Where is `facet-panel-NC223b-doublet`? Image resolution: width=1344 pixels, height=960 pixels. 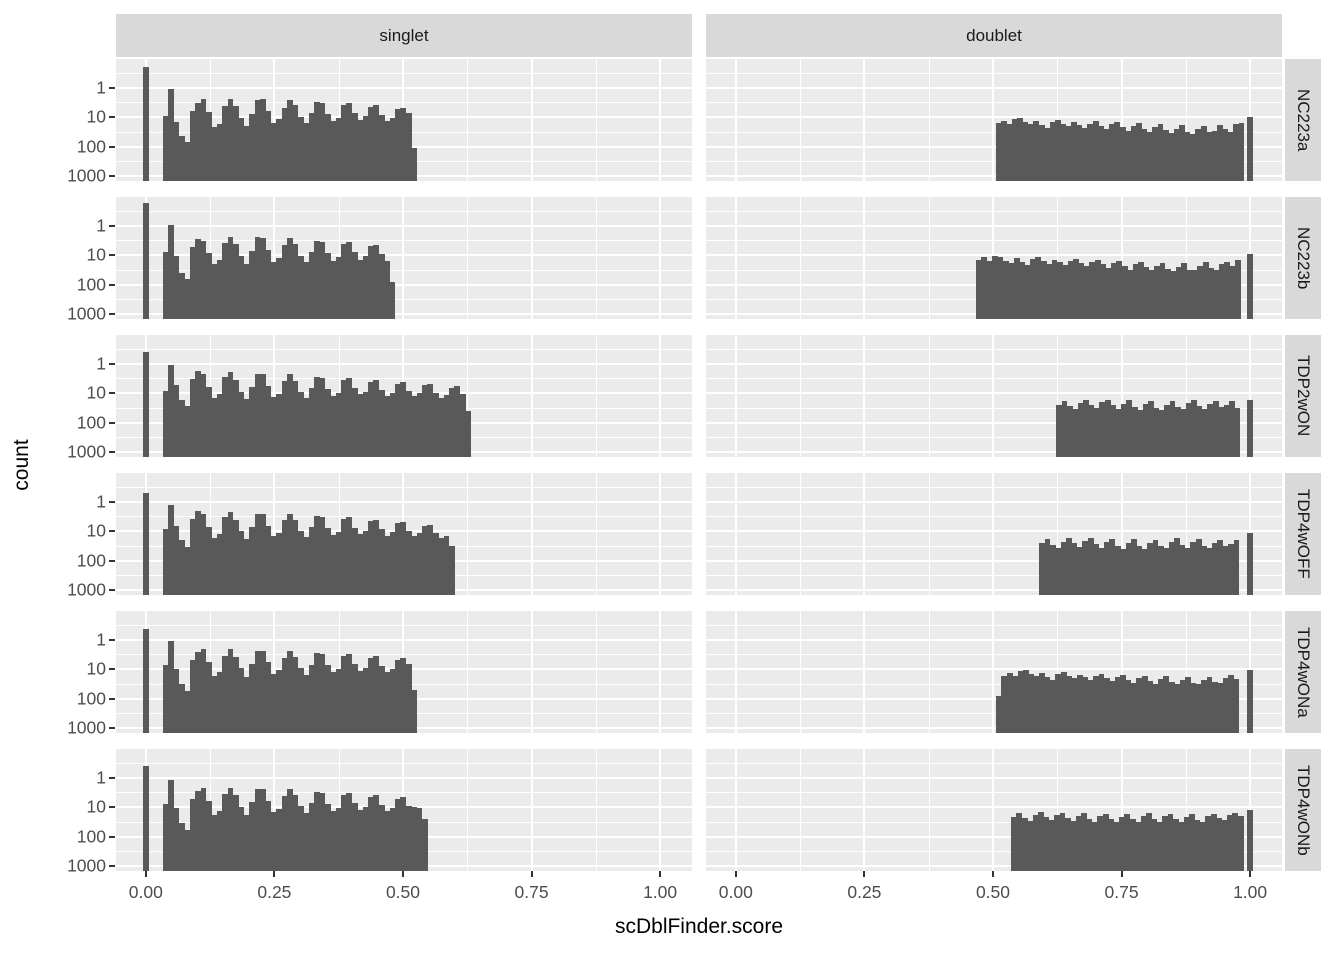 facet-panel-NC223b-doublet is located at coordinates (994, 258).